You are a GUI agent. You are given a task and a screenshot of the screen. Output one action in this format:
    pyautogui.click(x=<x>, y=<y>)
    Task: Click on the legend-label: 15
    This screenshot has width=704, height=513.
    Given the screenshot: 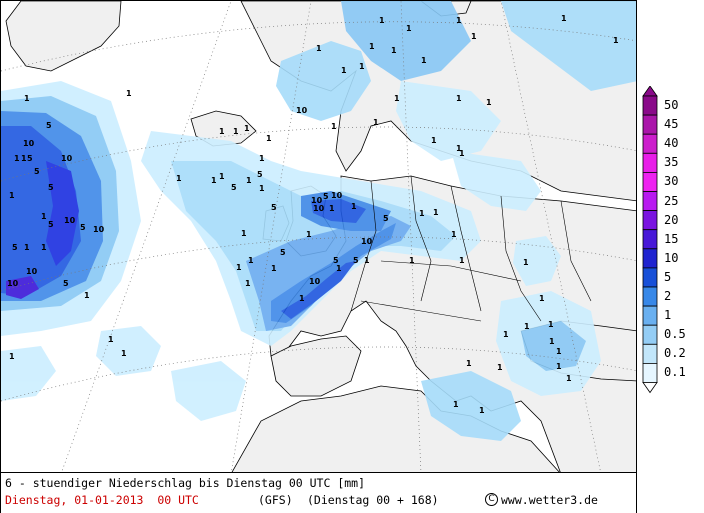 What is the action you would take?
    pyautogui.click(x=671, y=238)
    